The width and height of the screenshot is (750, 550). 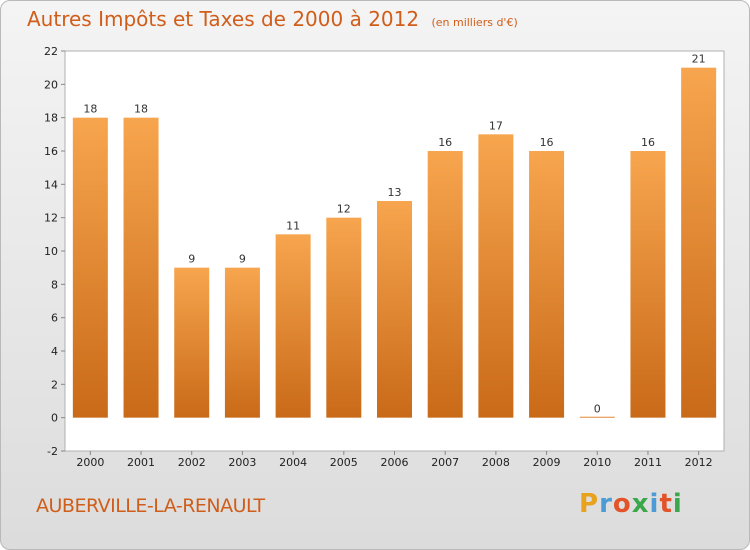 What do you see at coordinates (344, 462) in the screenshot?
I see `x-tick-label: 2005` at bounding box center [344, 462].